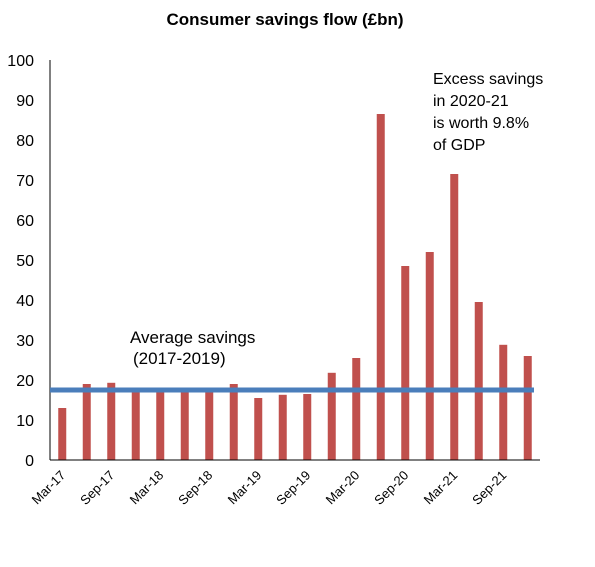 The image size is (595, 567). What do you see at coordinates (29, 461) in the screenshot?
I see `y-tick-label: 0` at bounding box center [29, 461].